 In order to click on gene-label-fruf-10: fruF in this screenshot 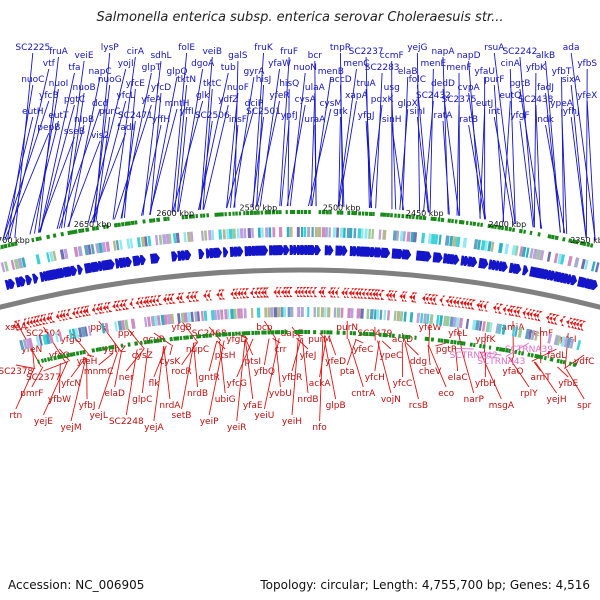, I will do `click(289, 52)`.